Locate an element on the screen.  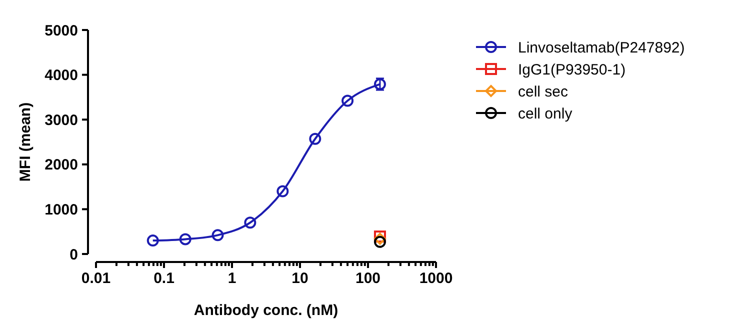
y-tick-label: 1000 is located at coordinates (61, 209).